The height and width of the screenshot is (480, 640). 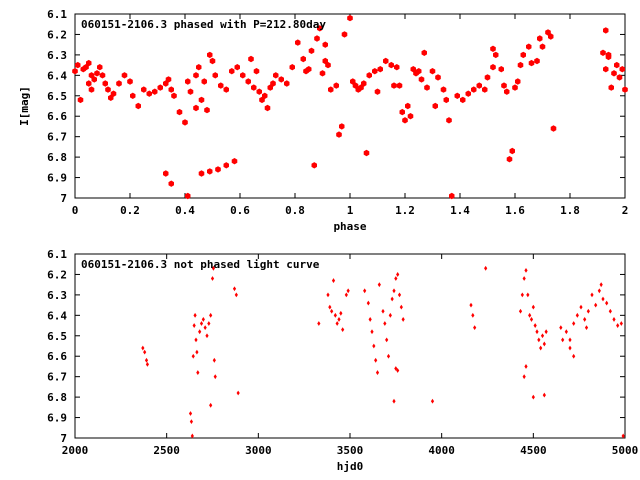 I want to click on y-tick-label: 7, so click(x=63, y=438).